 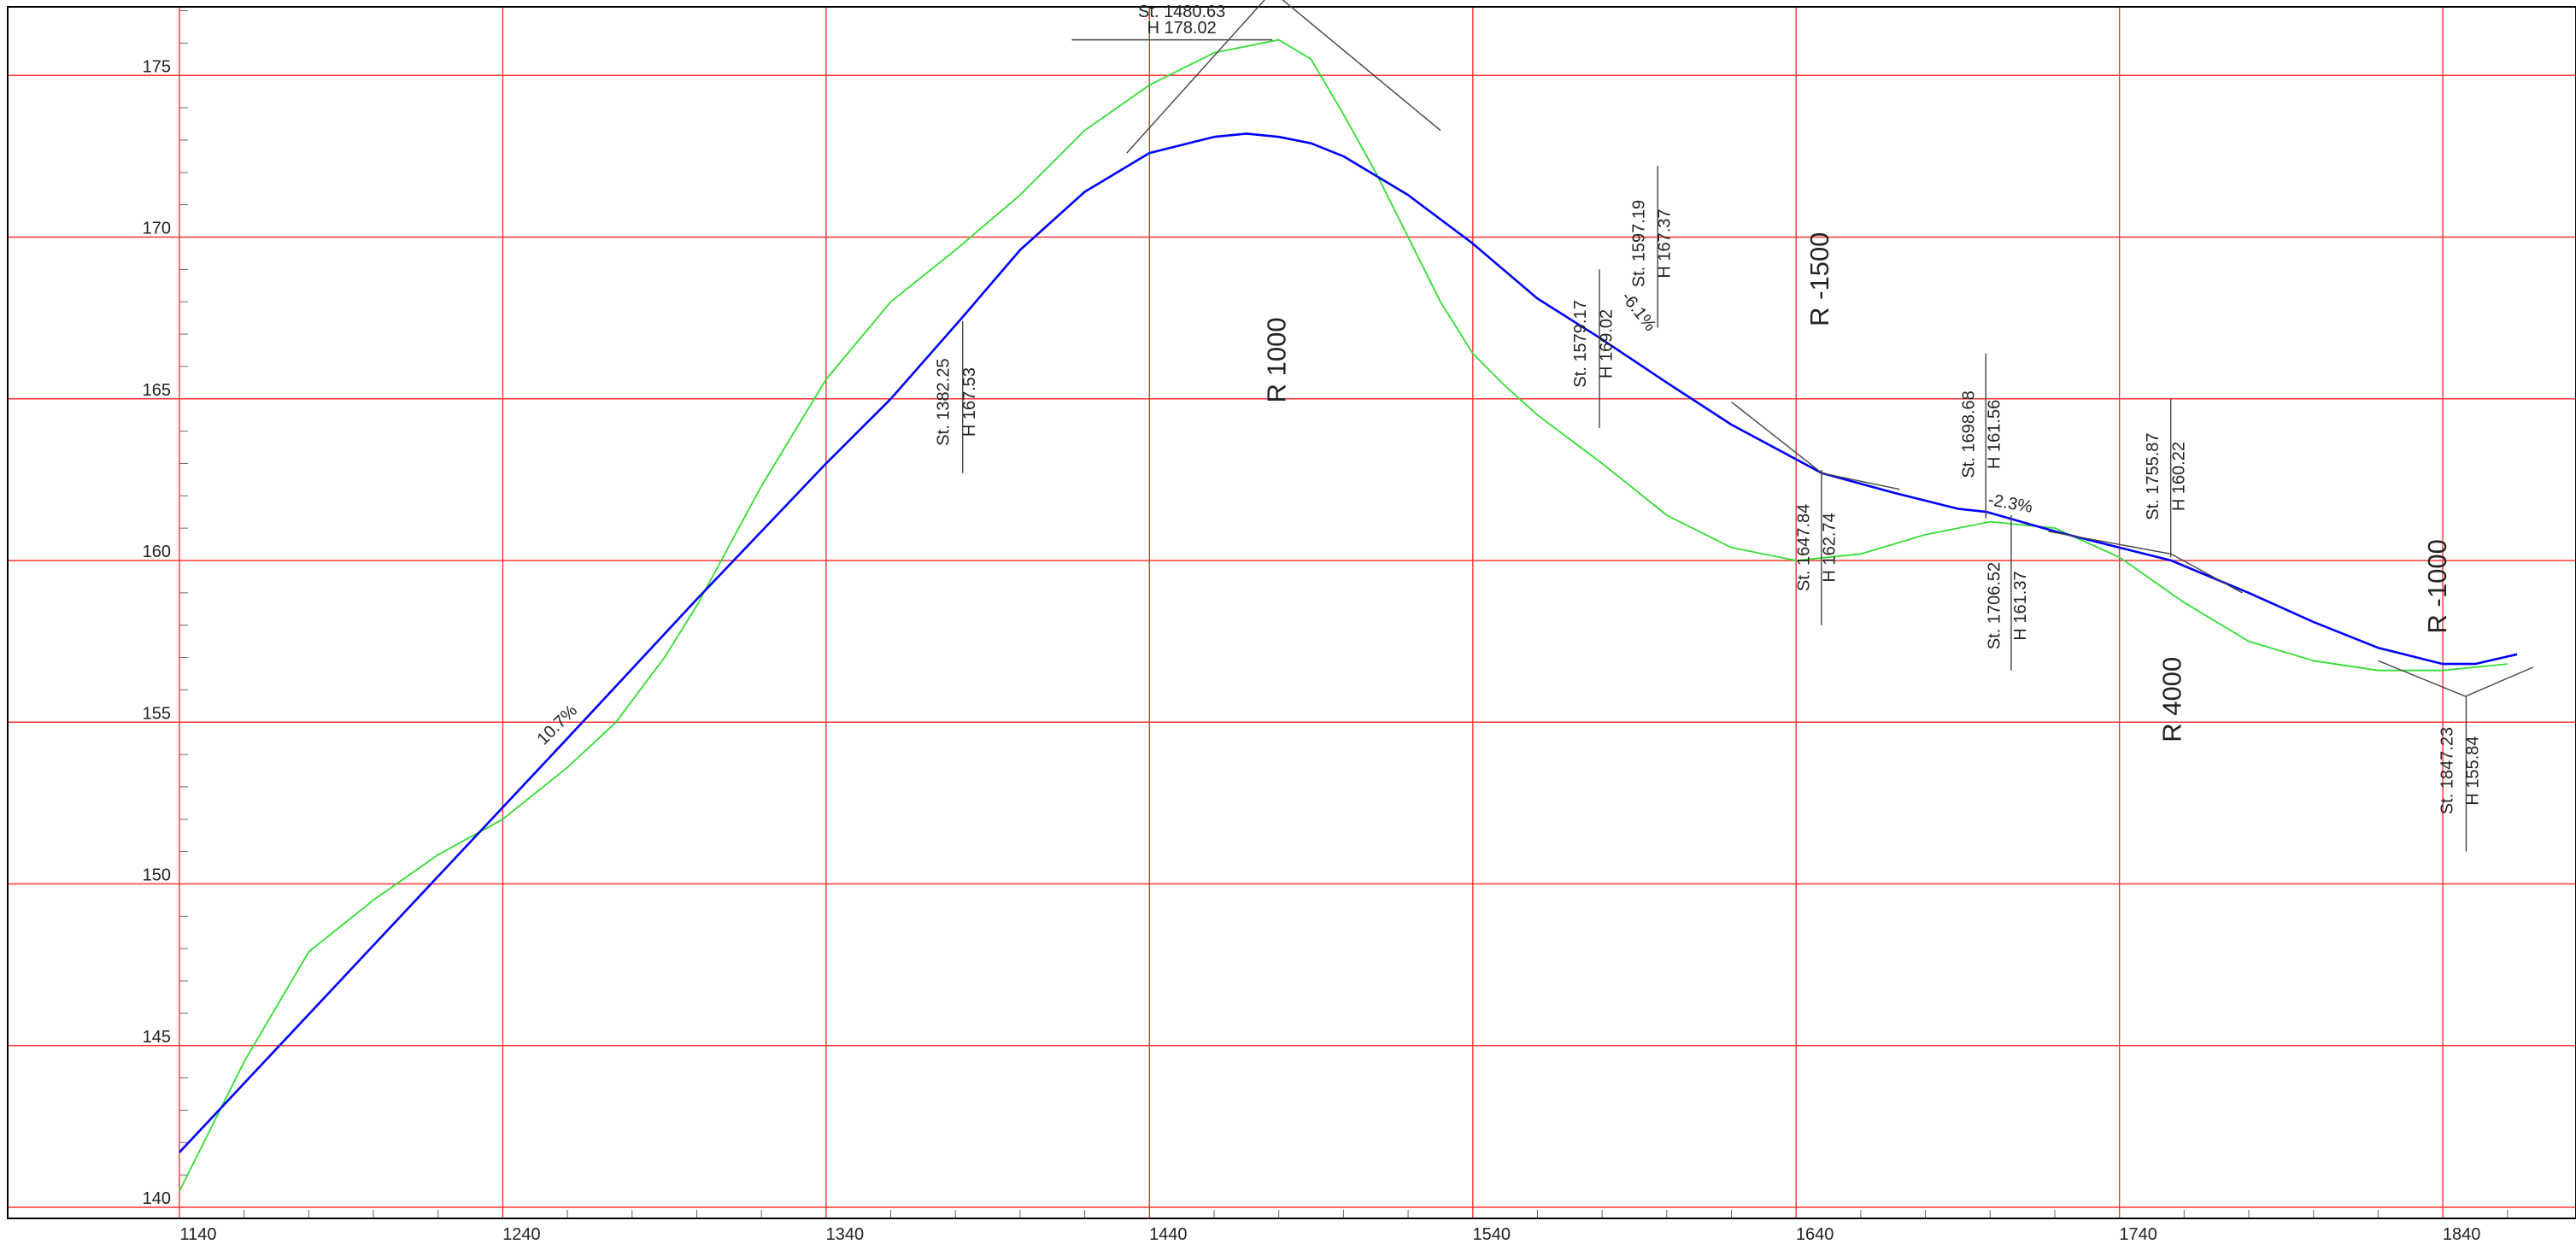 I want to click on station-label: St. 1597.19, so click(x=1638, y=244).